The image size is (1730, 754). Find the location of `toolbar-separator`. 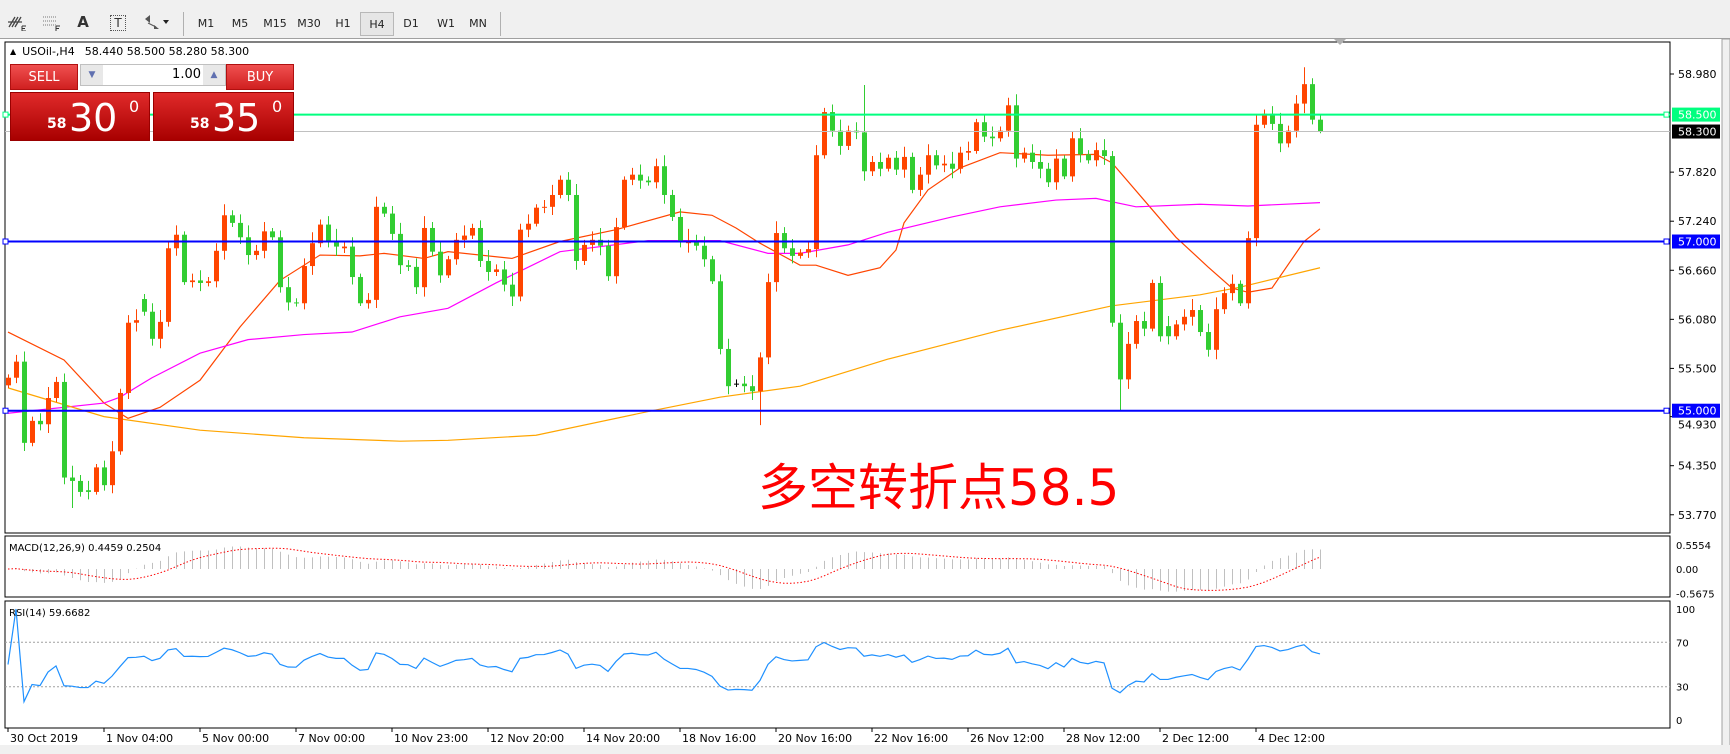

toolbar-separator is located at coordinates (500, 24).